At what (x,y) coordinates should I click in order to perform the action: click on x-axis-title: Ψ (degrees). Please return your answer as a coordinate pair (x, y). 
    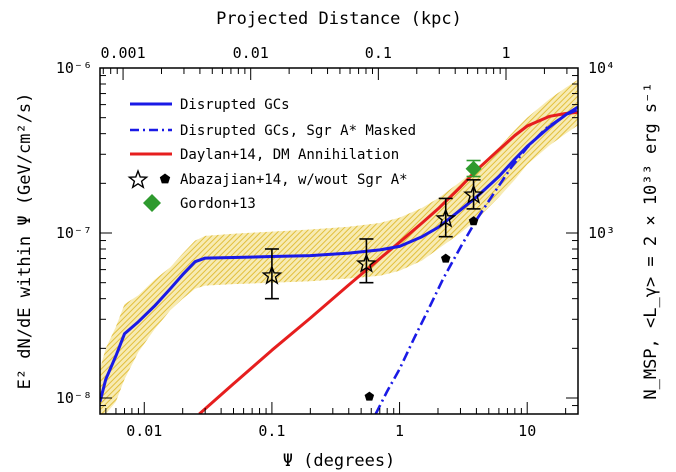
    Looking at the image, I should click on (339, 461).